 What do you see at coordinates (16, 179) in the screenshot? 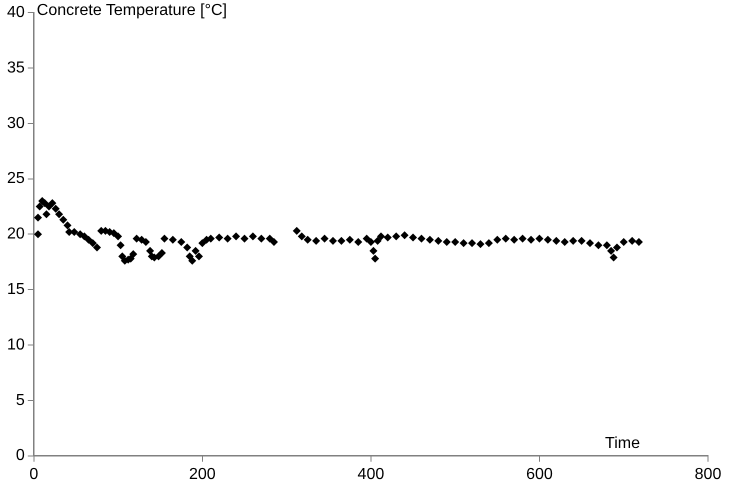
I see `y-tick-label: 25` at bounding box center [16, 179].